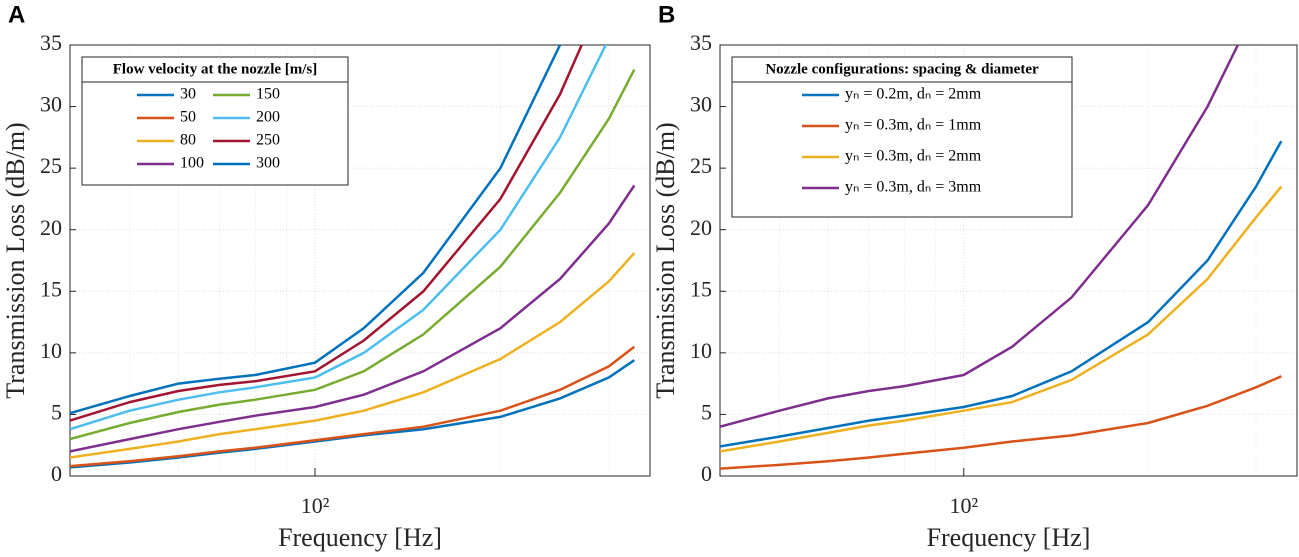  Describe the element at coordinates (215, 69) in the screenshot. I see `legend-title: Flow velocity at the nozzle [m/s]` at that location.